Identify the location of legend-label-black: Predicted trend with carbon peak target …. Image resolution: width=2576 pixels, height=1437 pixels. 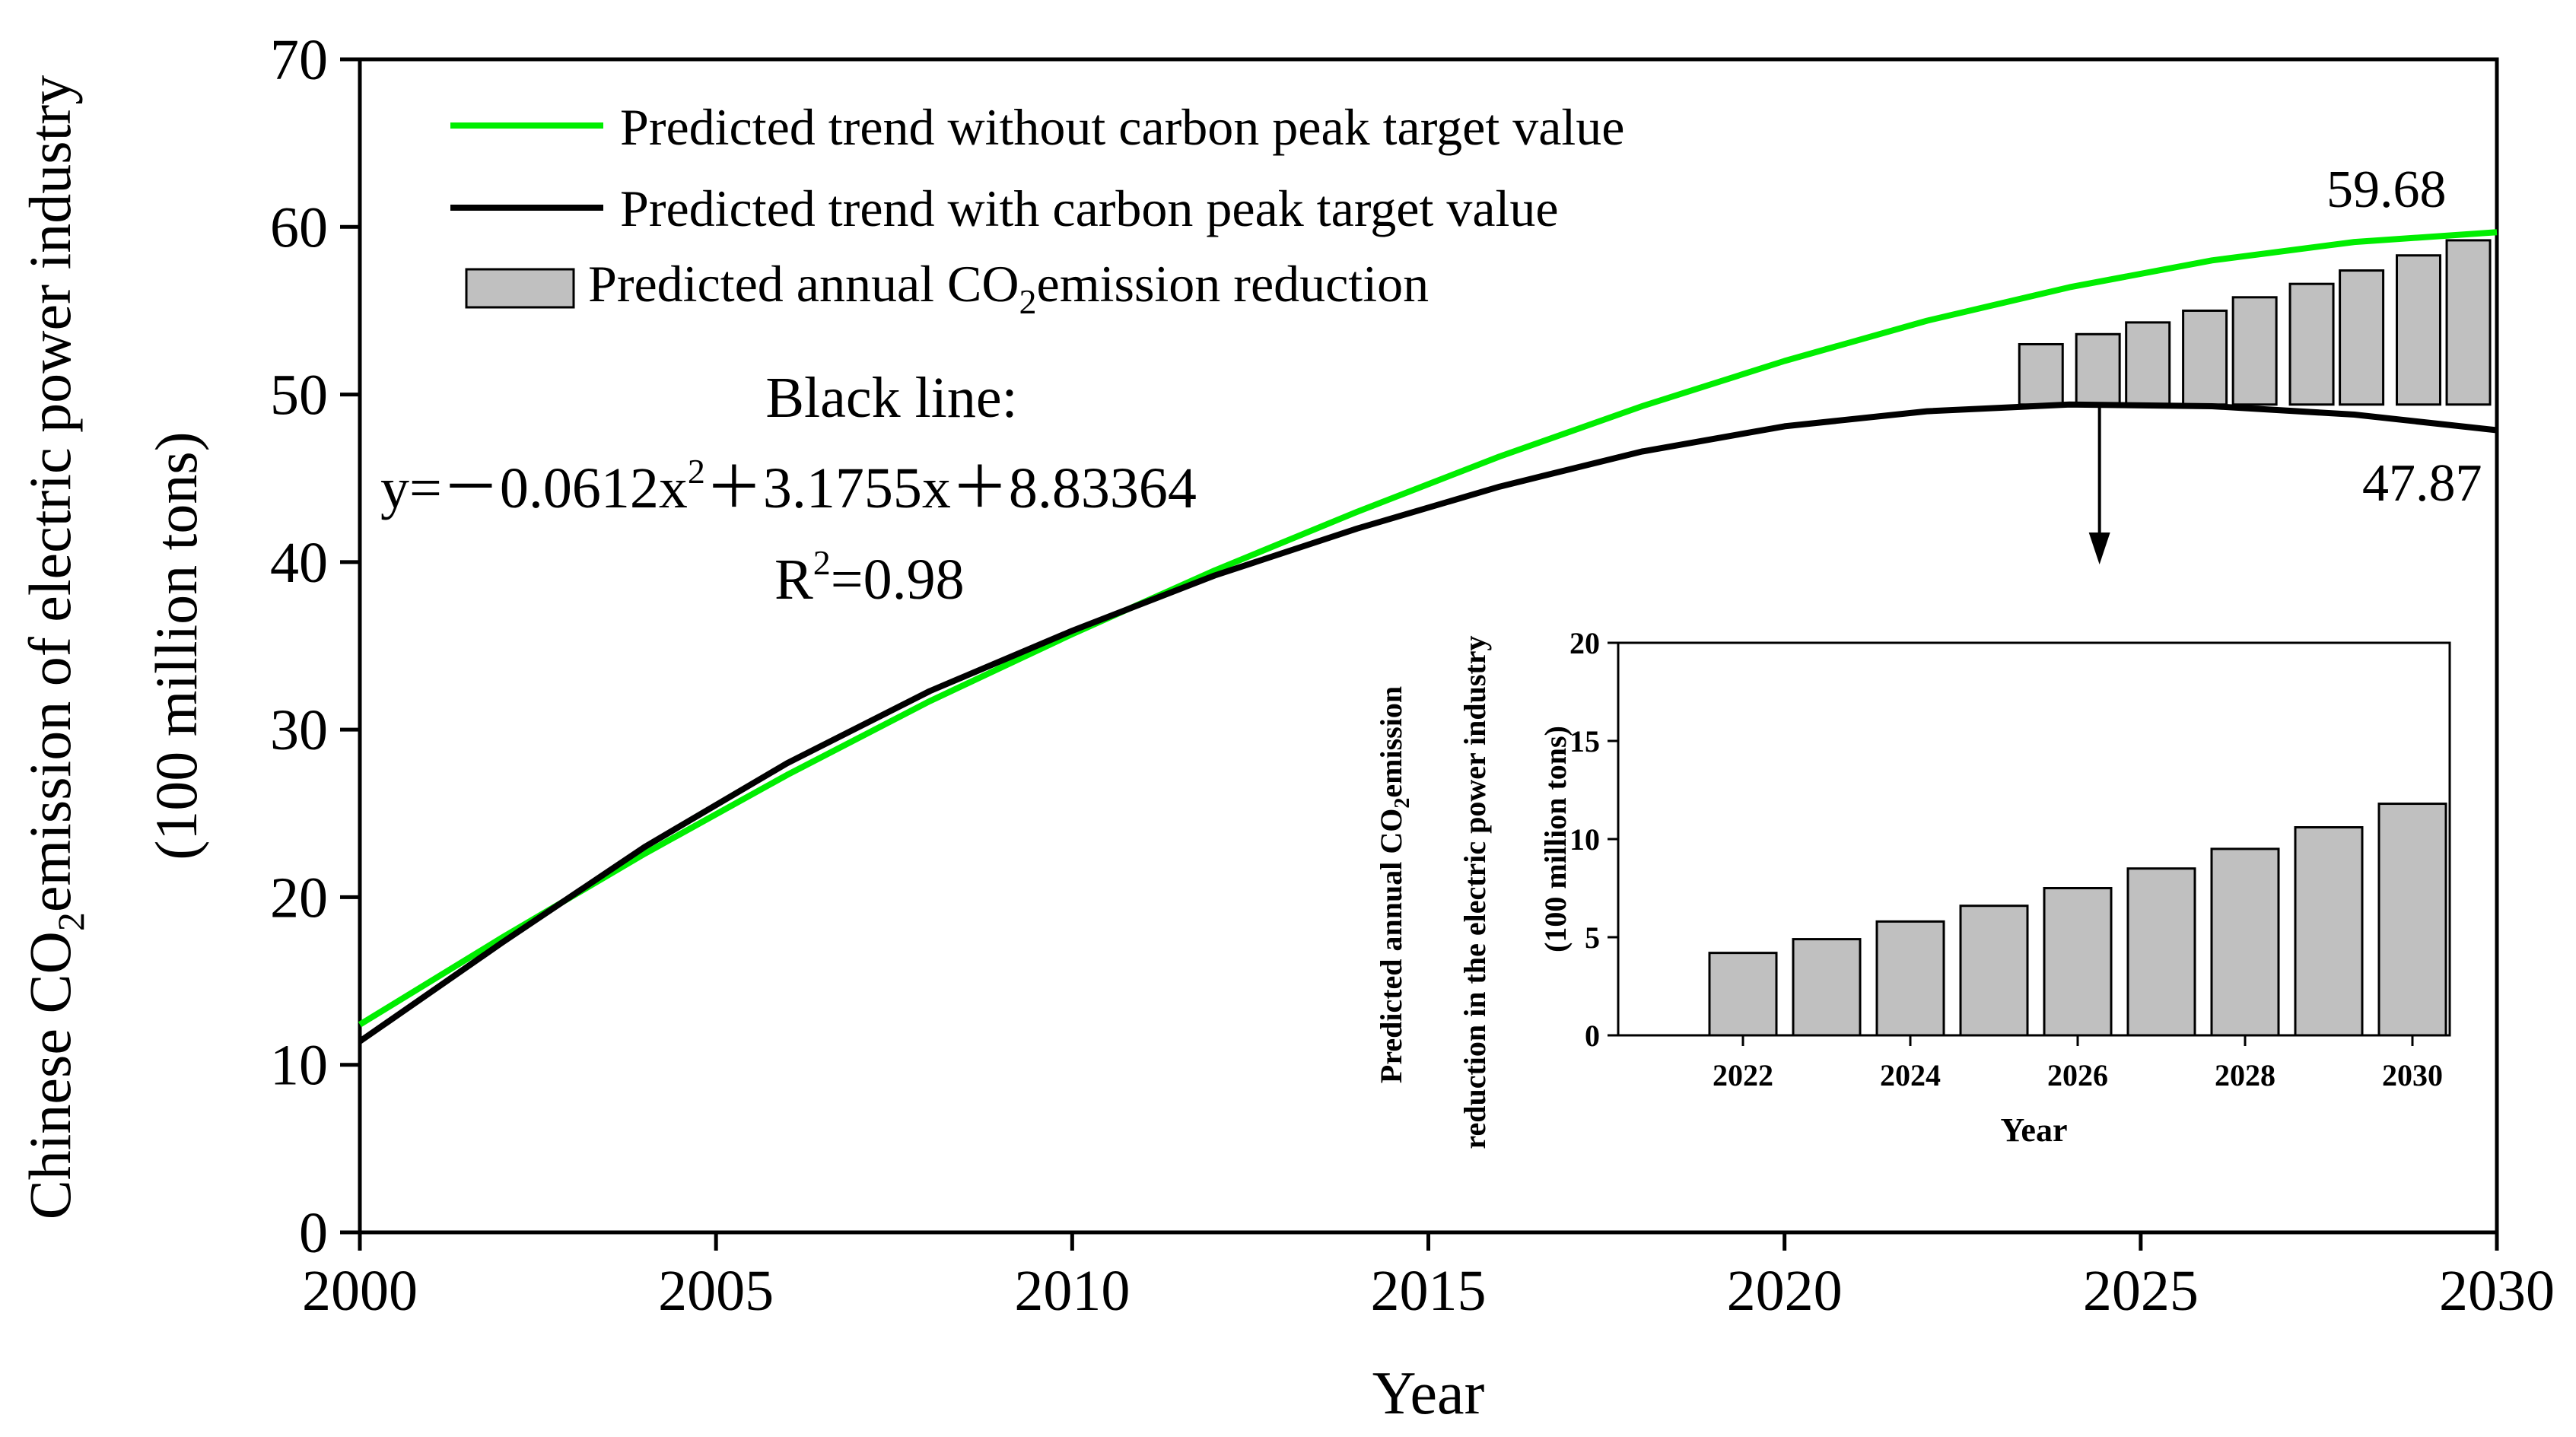
(1089, 208).